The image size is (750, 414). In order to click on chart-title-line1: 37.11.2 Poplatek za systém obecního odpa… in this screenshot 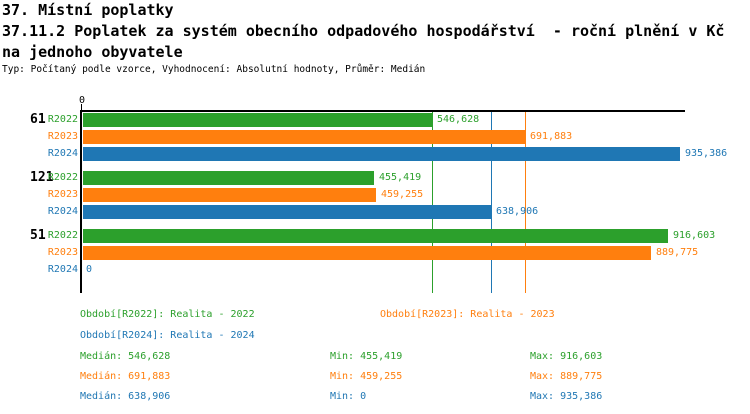, I will do `click(363, 31)`.